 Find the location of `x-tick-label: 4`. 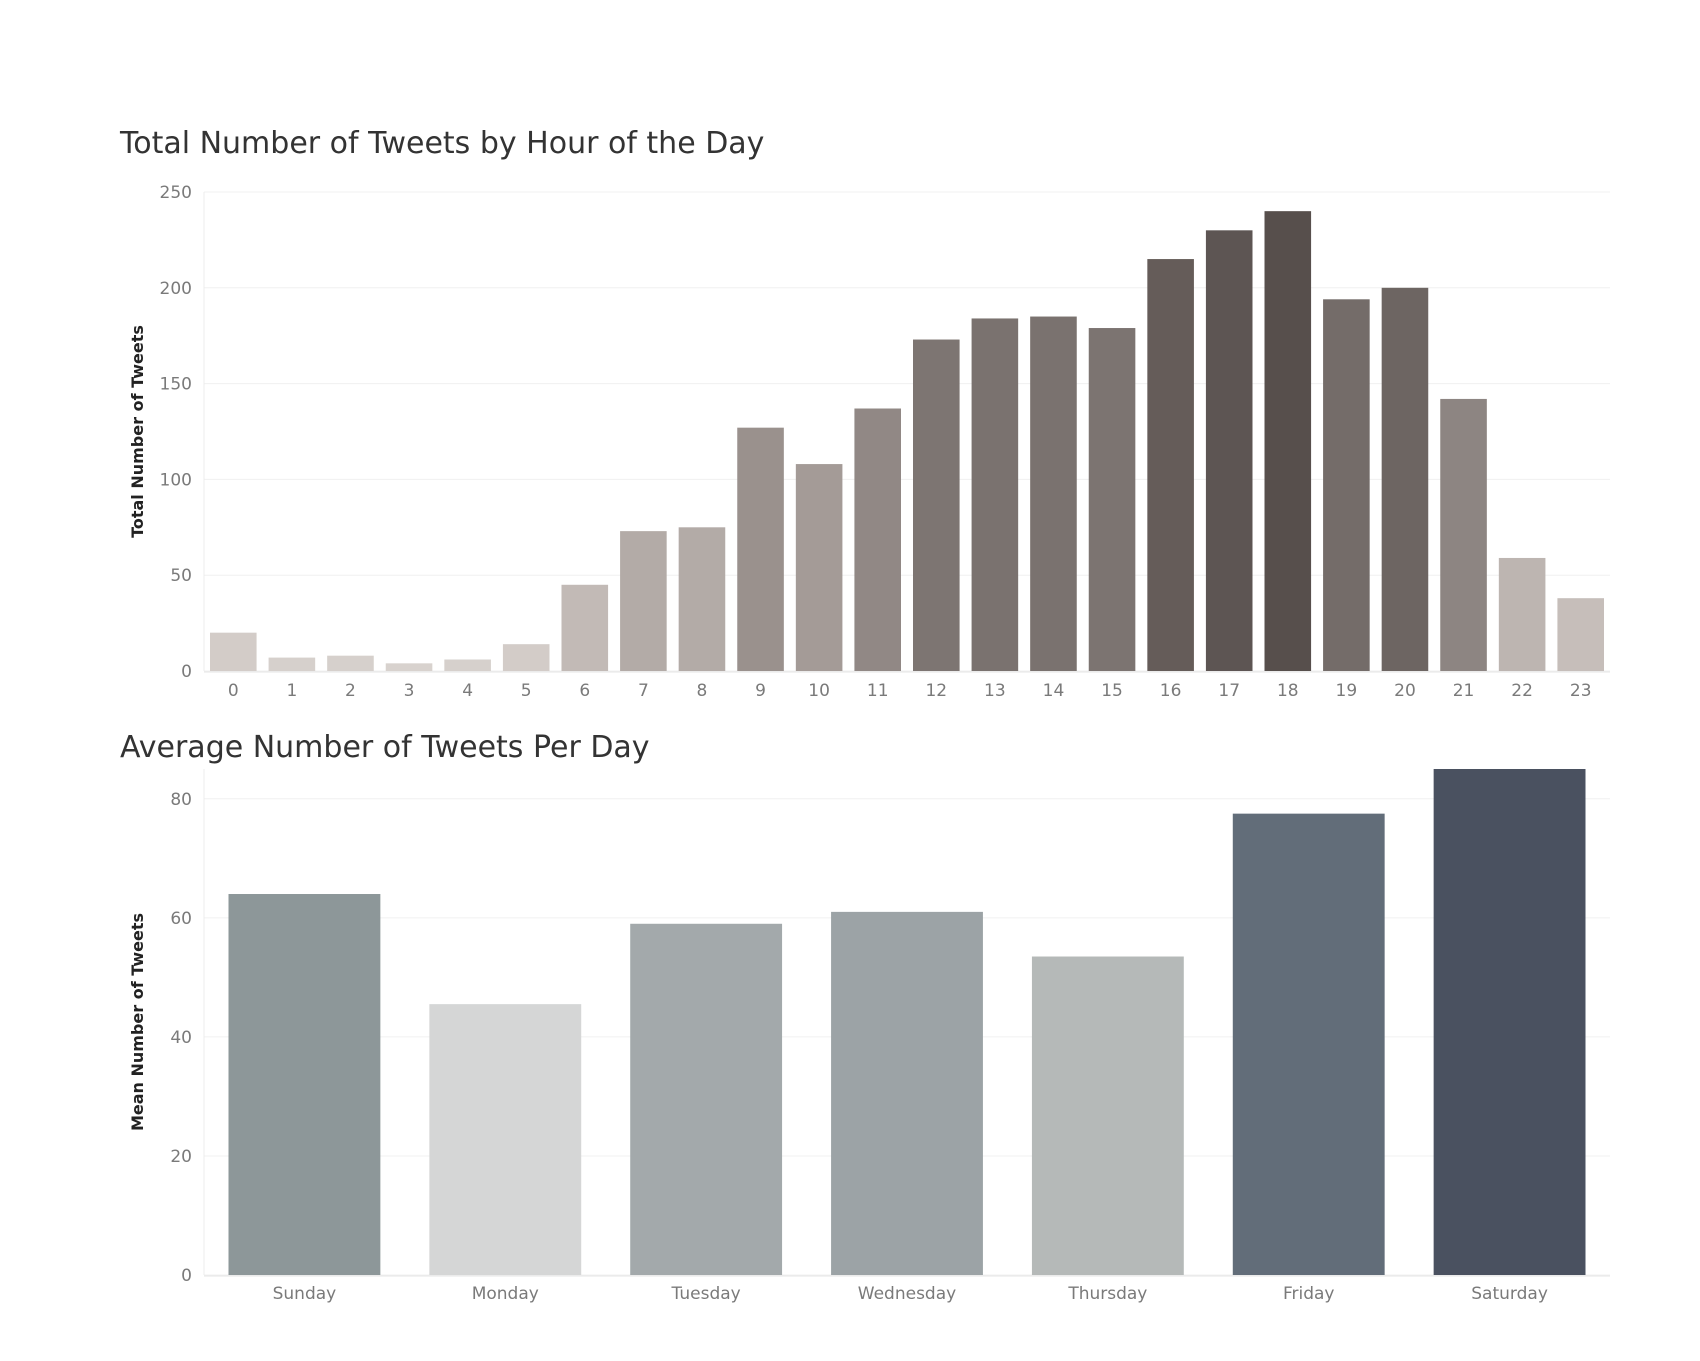

x-tick-label: 4 is located at coordinates (467, 691).